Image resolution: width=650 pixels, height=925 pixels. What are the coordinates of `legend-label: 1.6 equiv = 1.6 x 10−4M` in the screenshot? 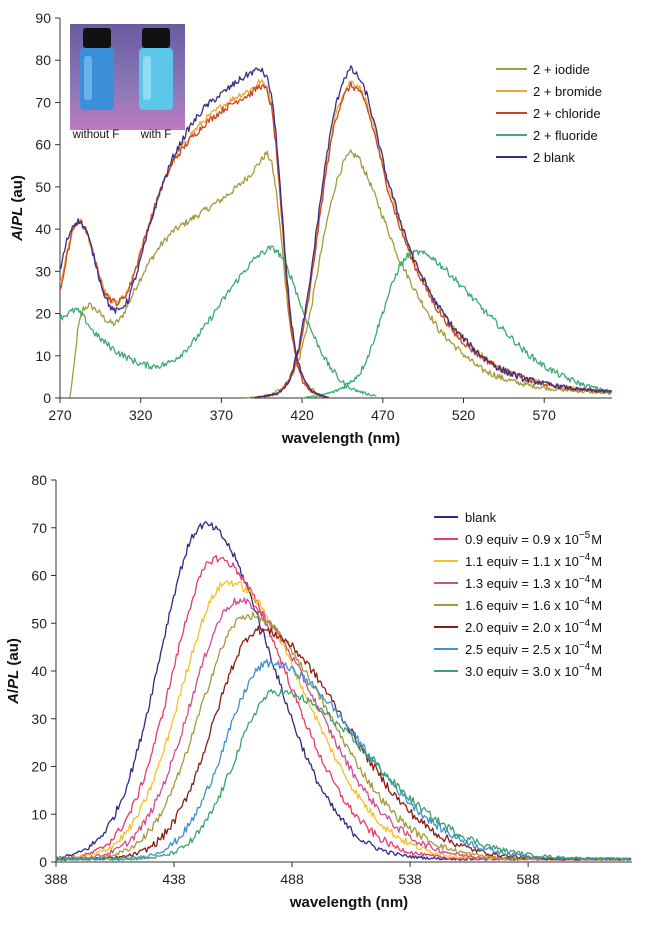 It's located at (533, 604).